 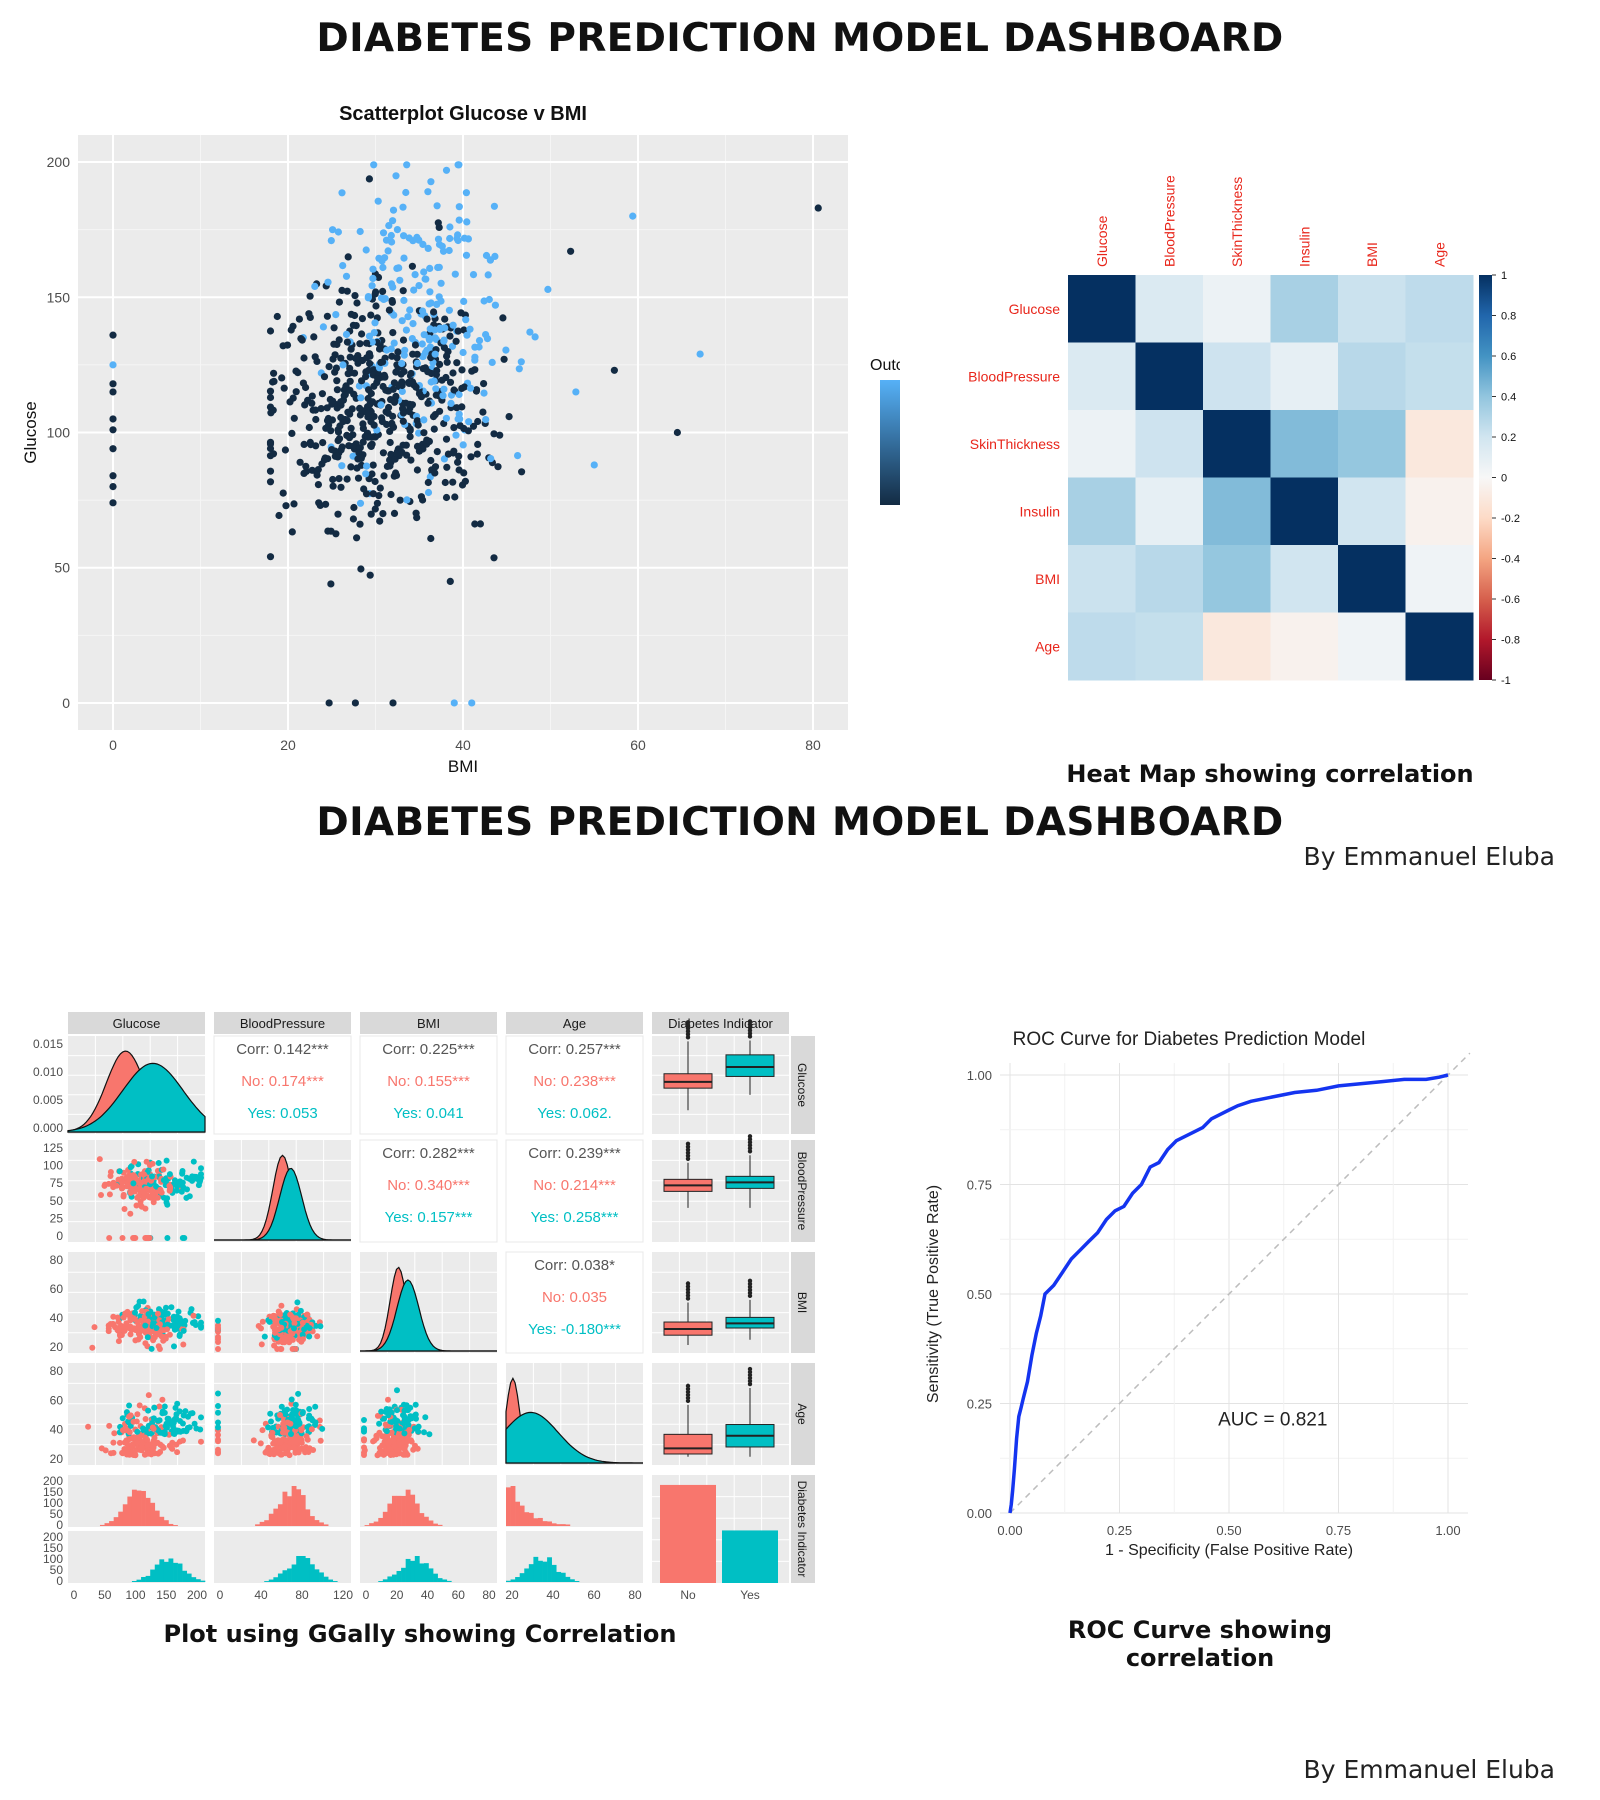 What do you see at coordinates (574, 1081) in the screenshot?
I see `pairs-corr-no: No: 0.238***` at bounding box center [574, 1081].